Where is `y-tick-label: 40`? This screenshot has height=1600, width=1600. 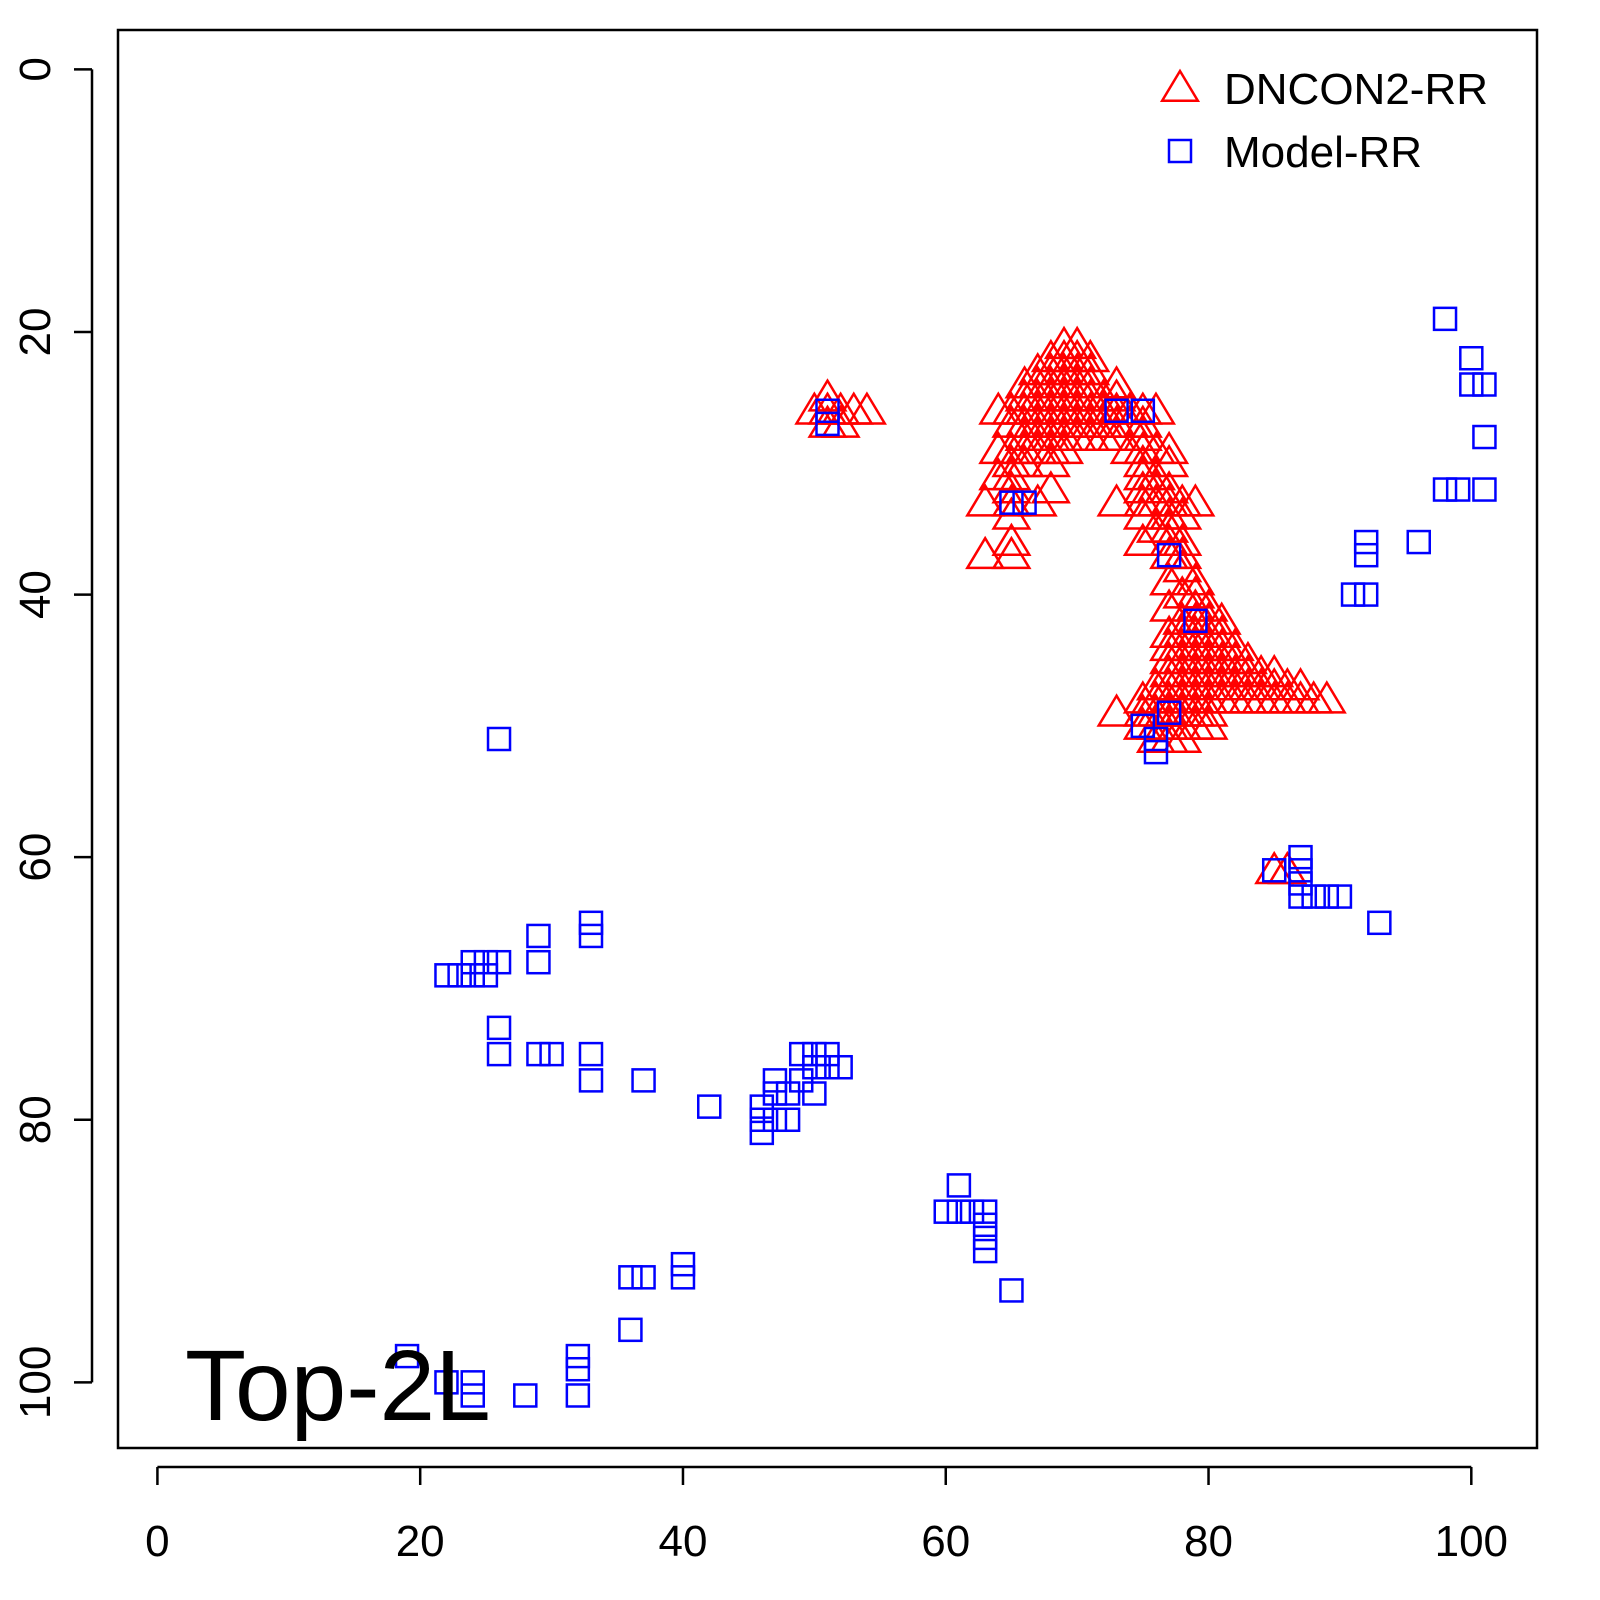
y-tick-label: 40 is located at coordinates (35, 594).